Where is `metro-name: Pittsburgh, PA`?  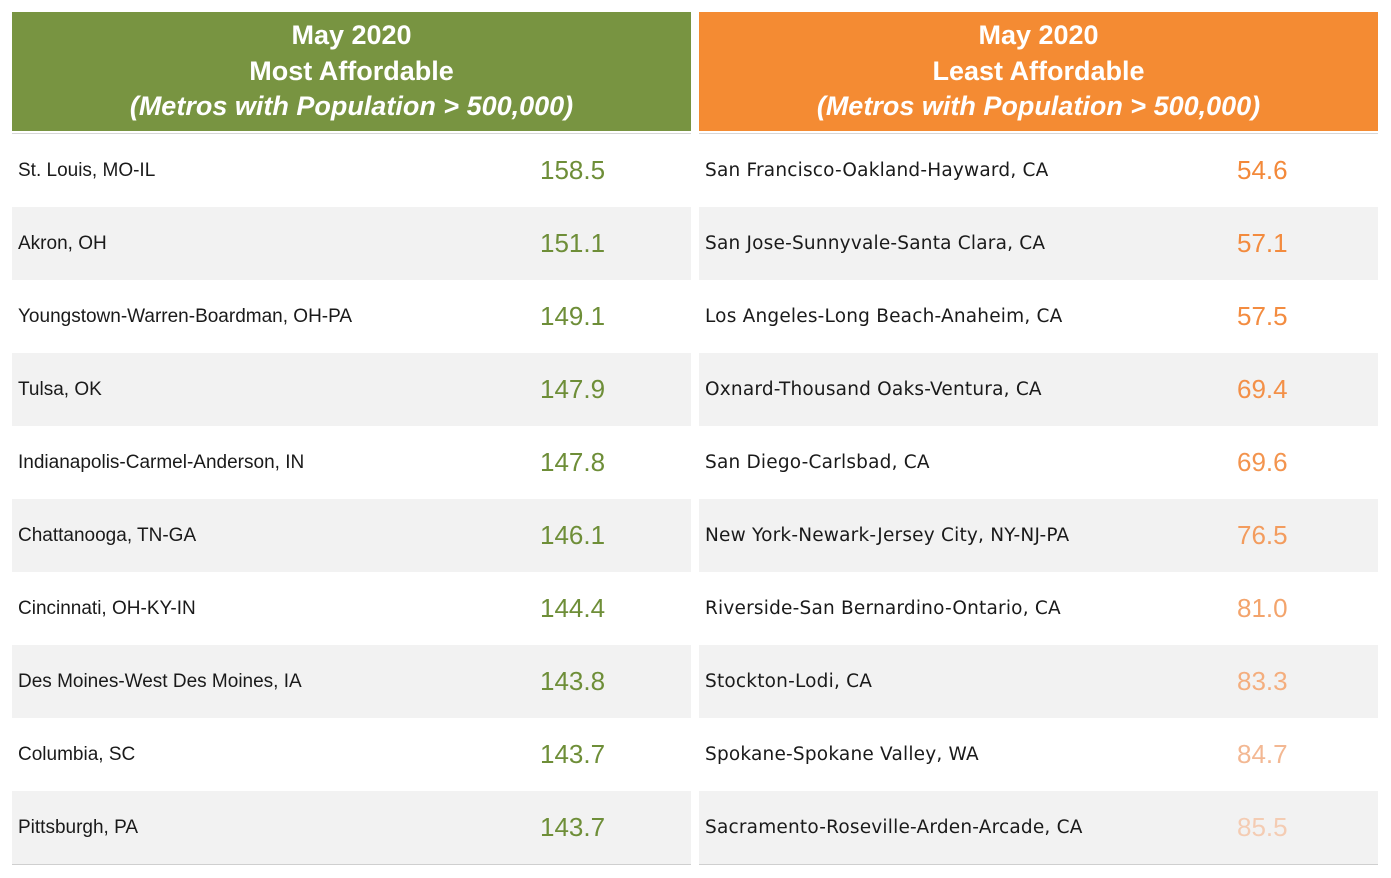 metro-name: Pittsburgh, PA is located at coordinates (78, 827).